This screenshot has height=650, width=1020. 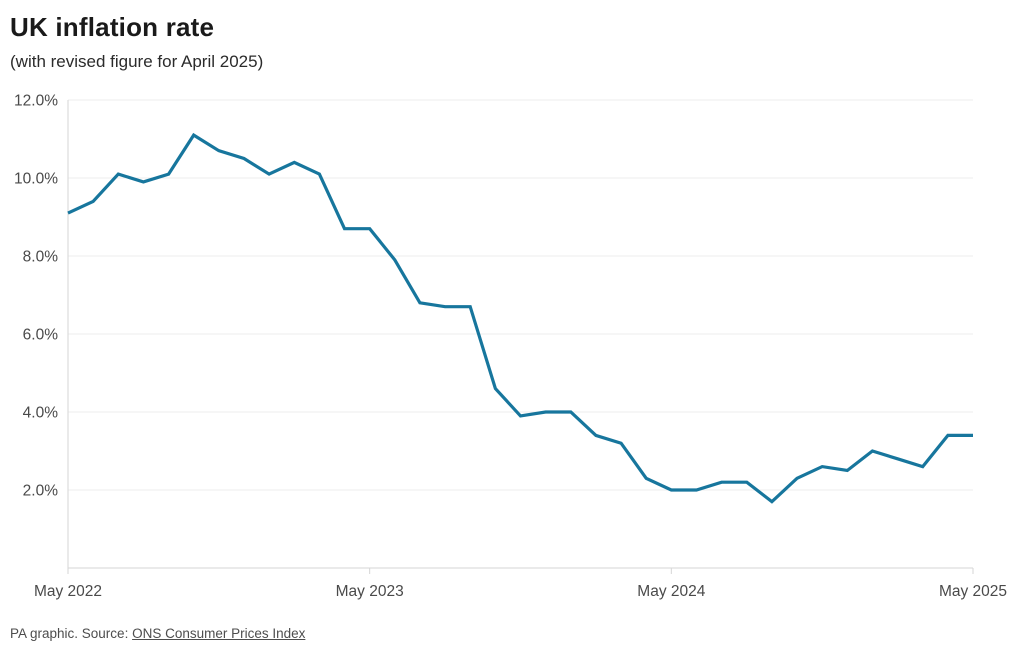 I want to click on x-tick-label: May 2024, so click(x=671, y=591).